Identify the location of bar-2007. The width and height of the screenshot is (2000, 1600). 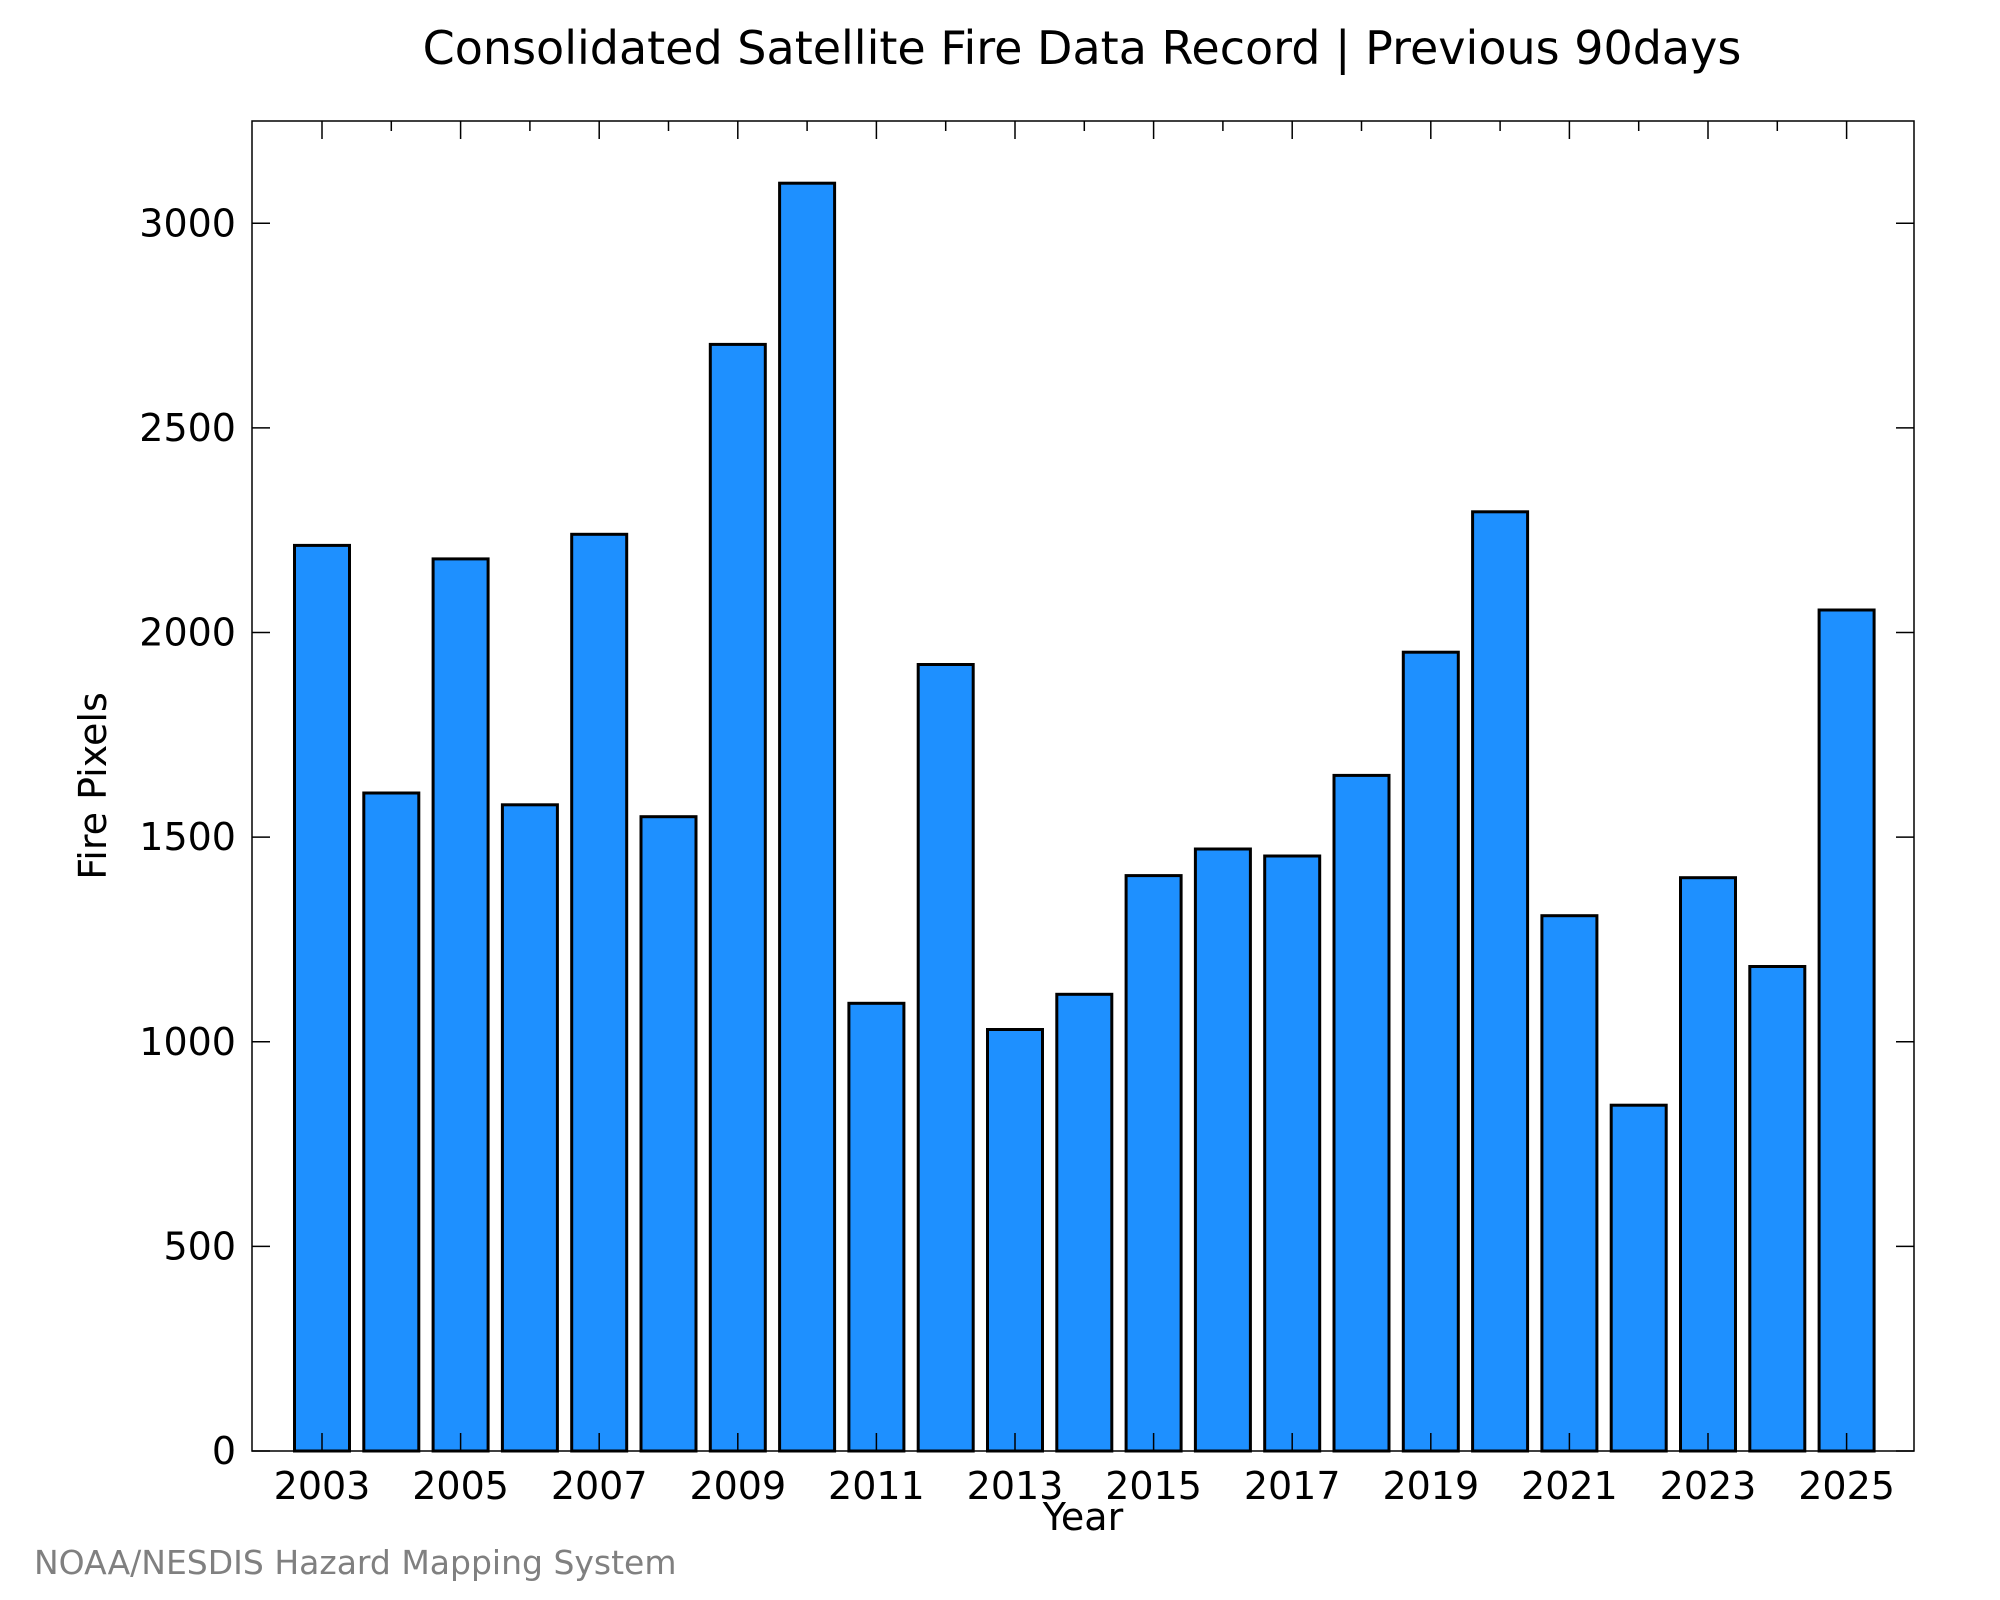
(599, 992).